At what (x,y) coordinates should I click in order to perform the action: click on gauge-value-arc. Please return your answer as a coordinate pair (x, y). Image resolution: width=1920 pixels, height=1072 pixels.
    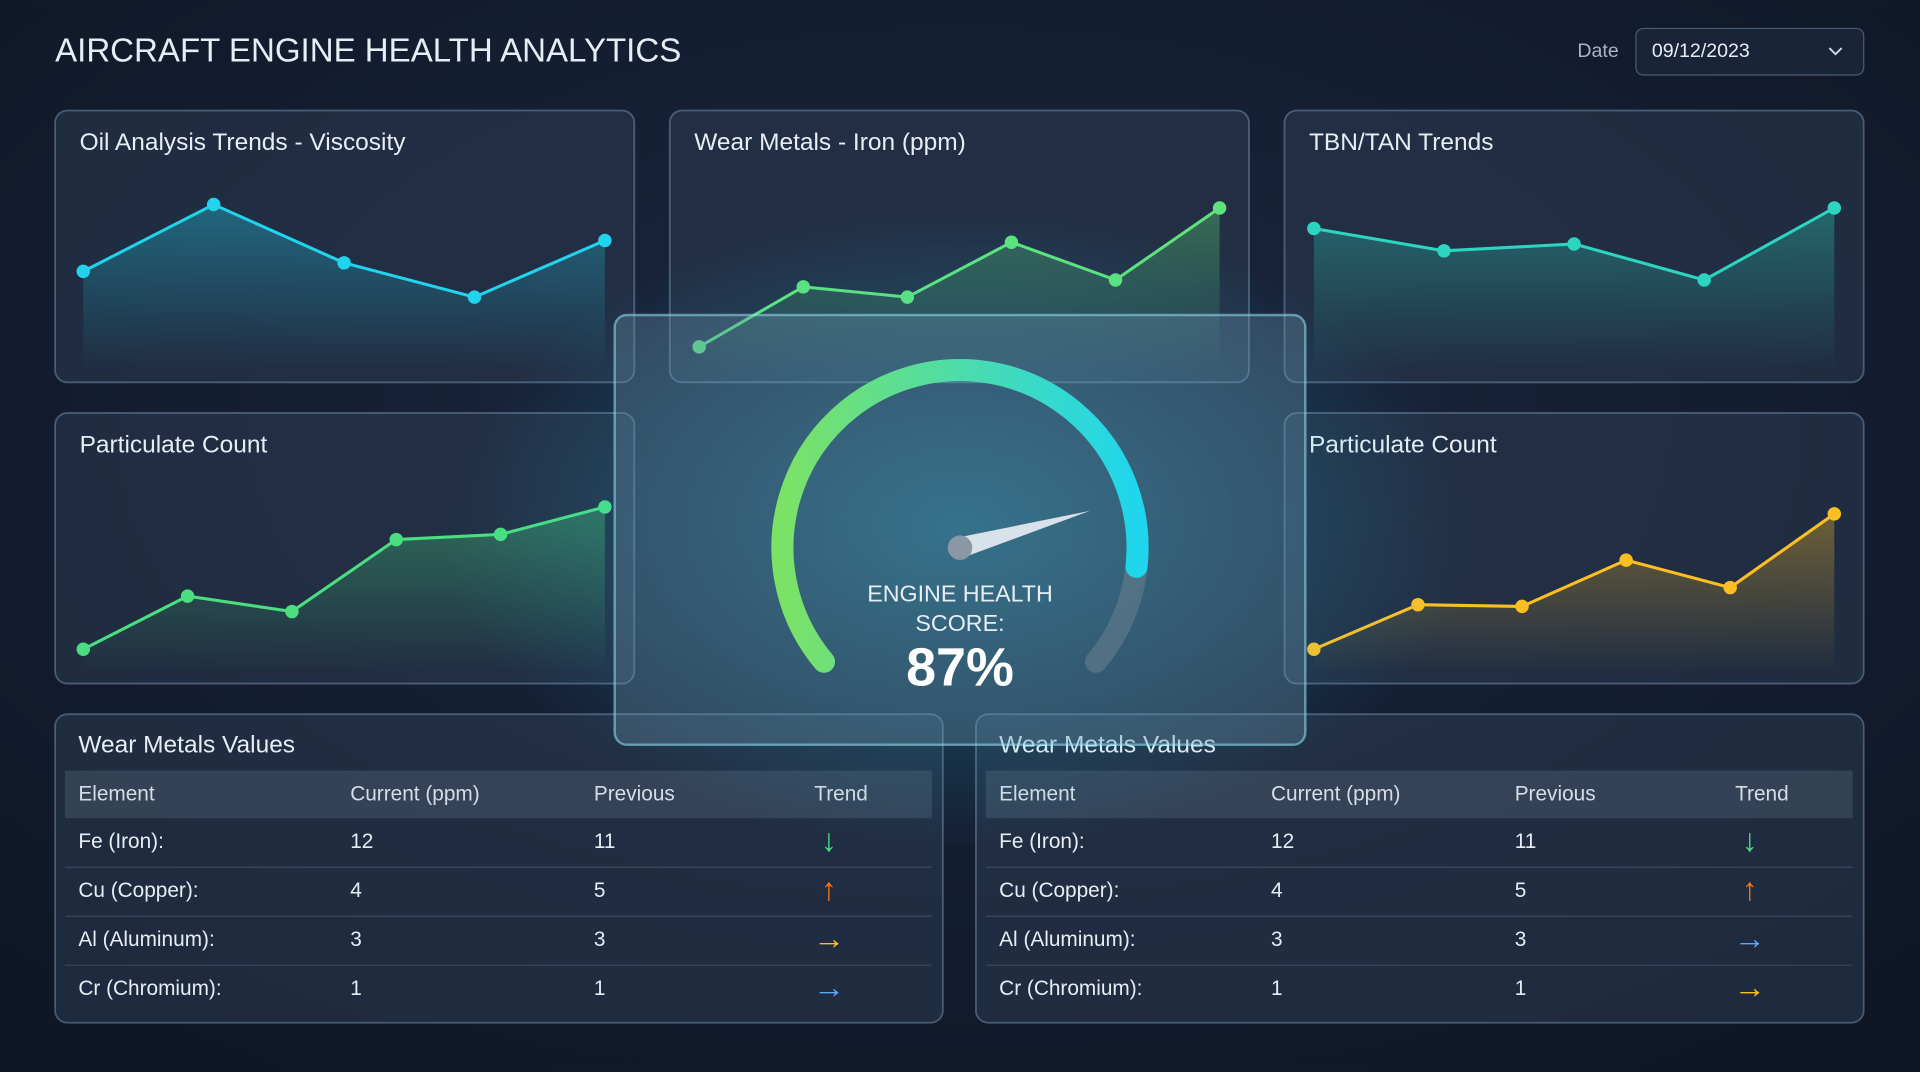
    Looking at the image, I should click on (960, 516).